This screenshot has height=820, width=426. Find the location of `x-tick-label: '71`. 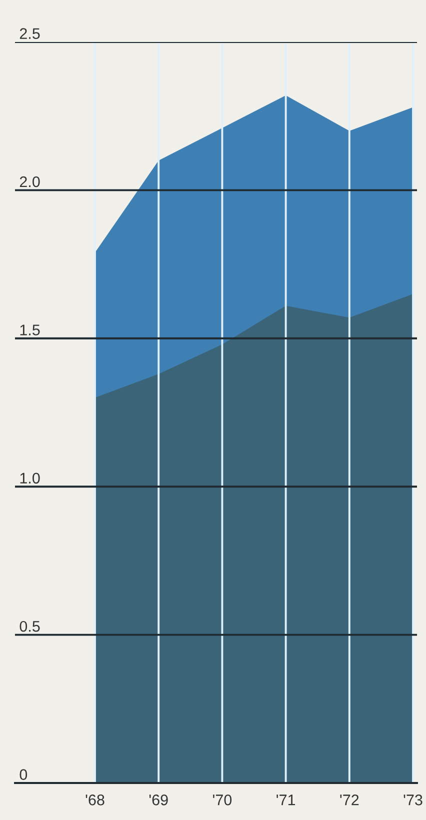

x-tick-label: '71 is located at coordinates (286, 800).